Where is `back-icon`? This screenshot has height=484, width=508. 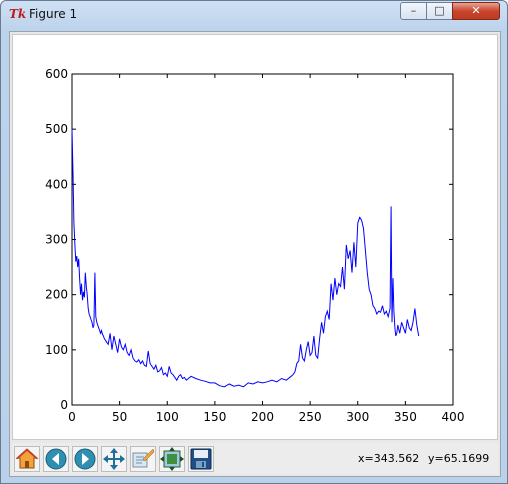
back-icon is located at coordinates (56, 459).